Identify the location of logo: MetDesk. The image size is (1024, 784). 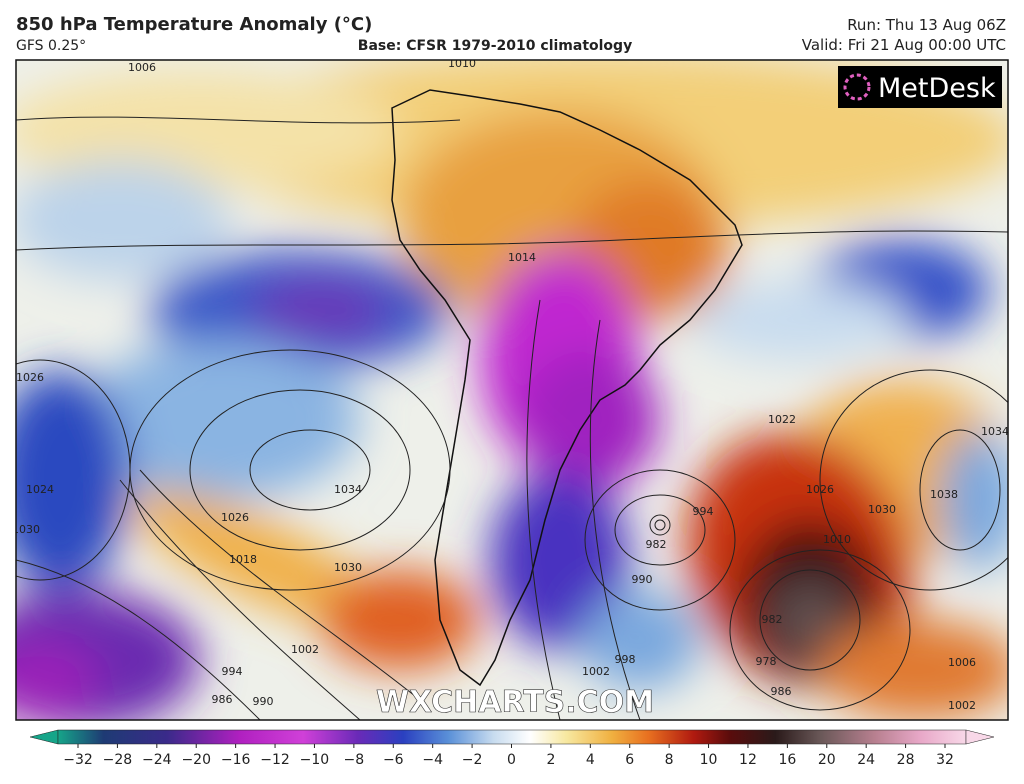
(937, 88).